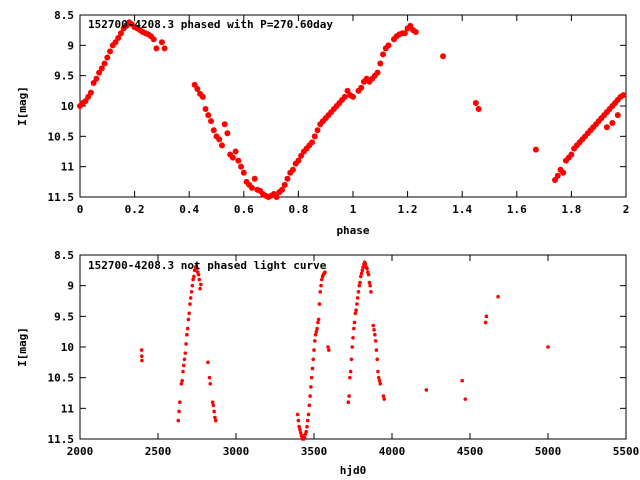  I want to click on phased-x-tick-label: 1.8, so click(571, 209).